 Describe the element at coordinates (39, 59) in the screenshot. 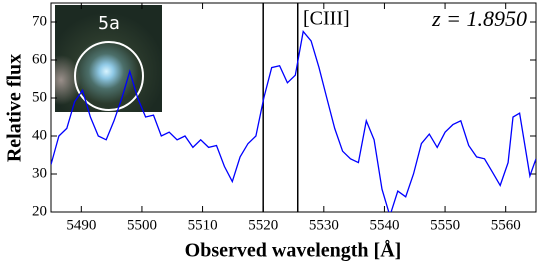

I see `y-tick-label: 60` at that location.